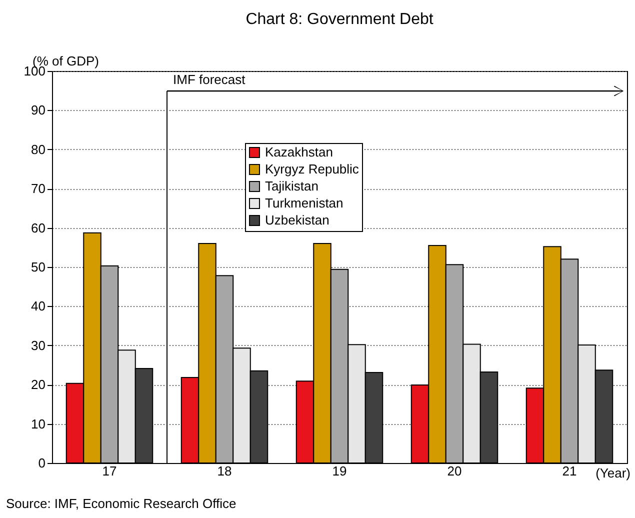 The height and width of the screenshot is (518, 635). Describe the element at coordinates (339, 471) in the screenshot. I see `x-tick-label: 19` at that location.